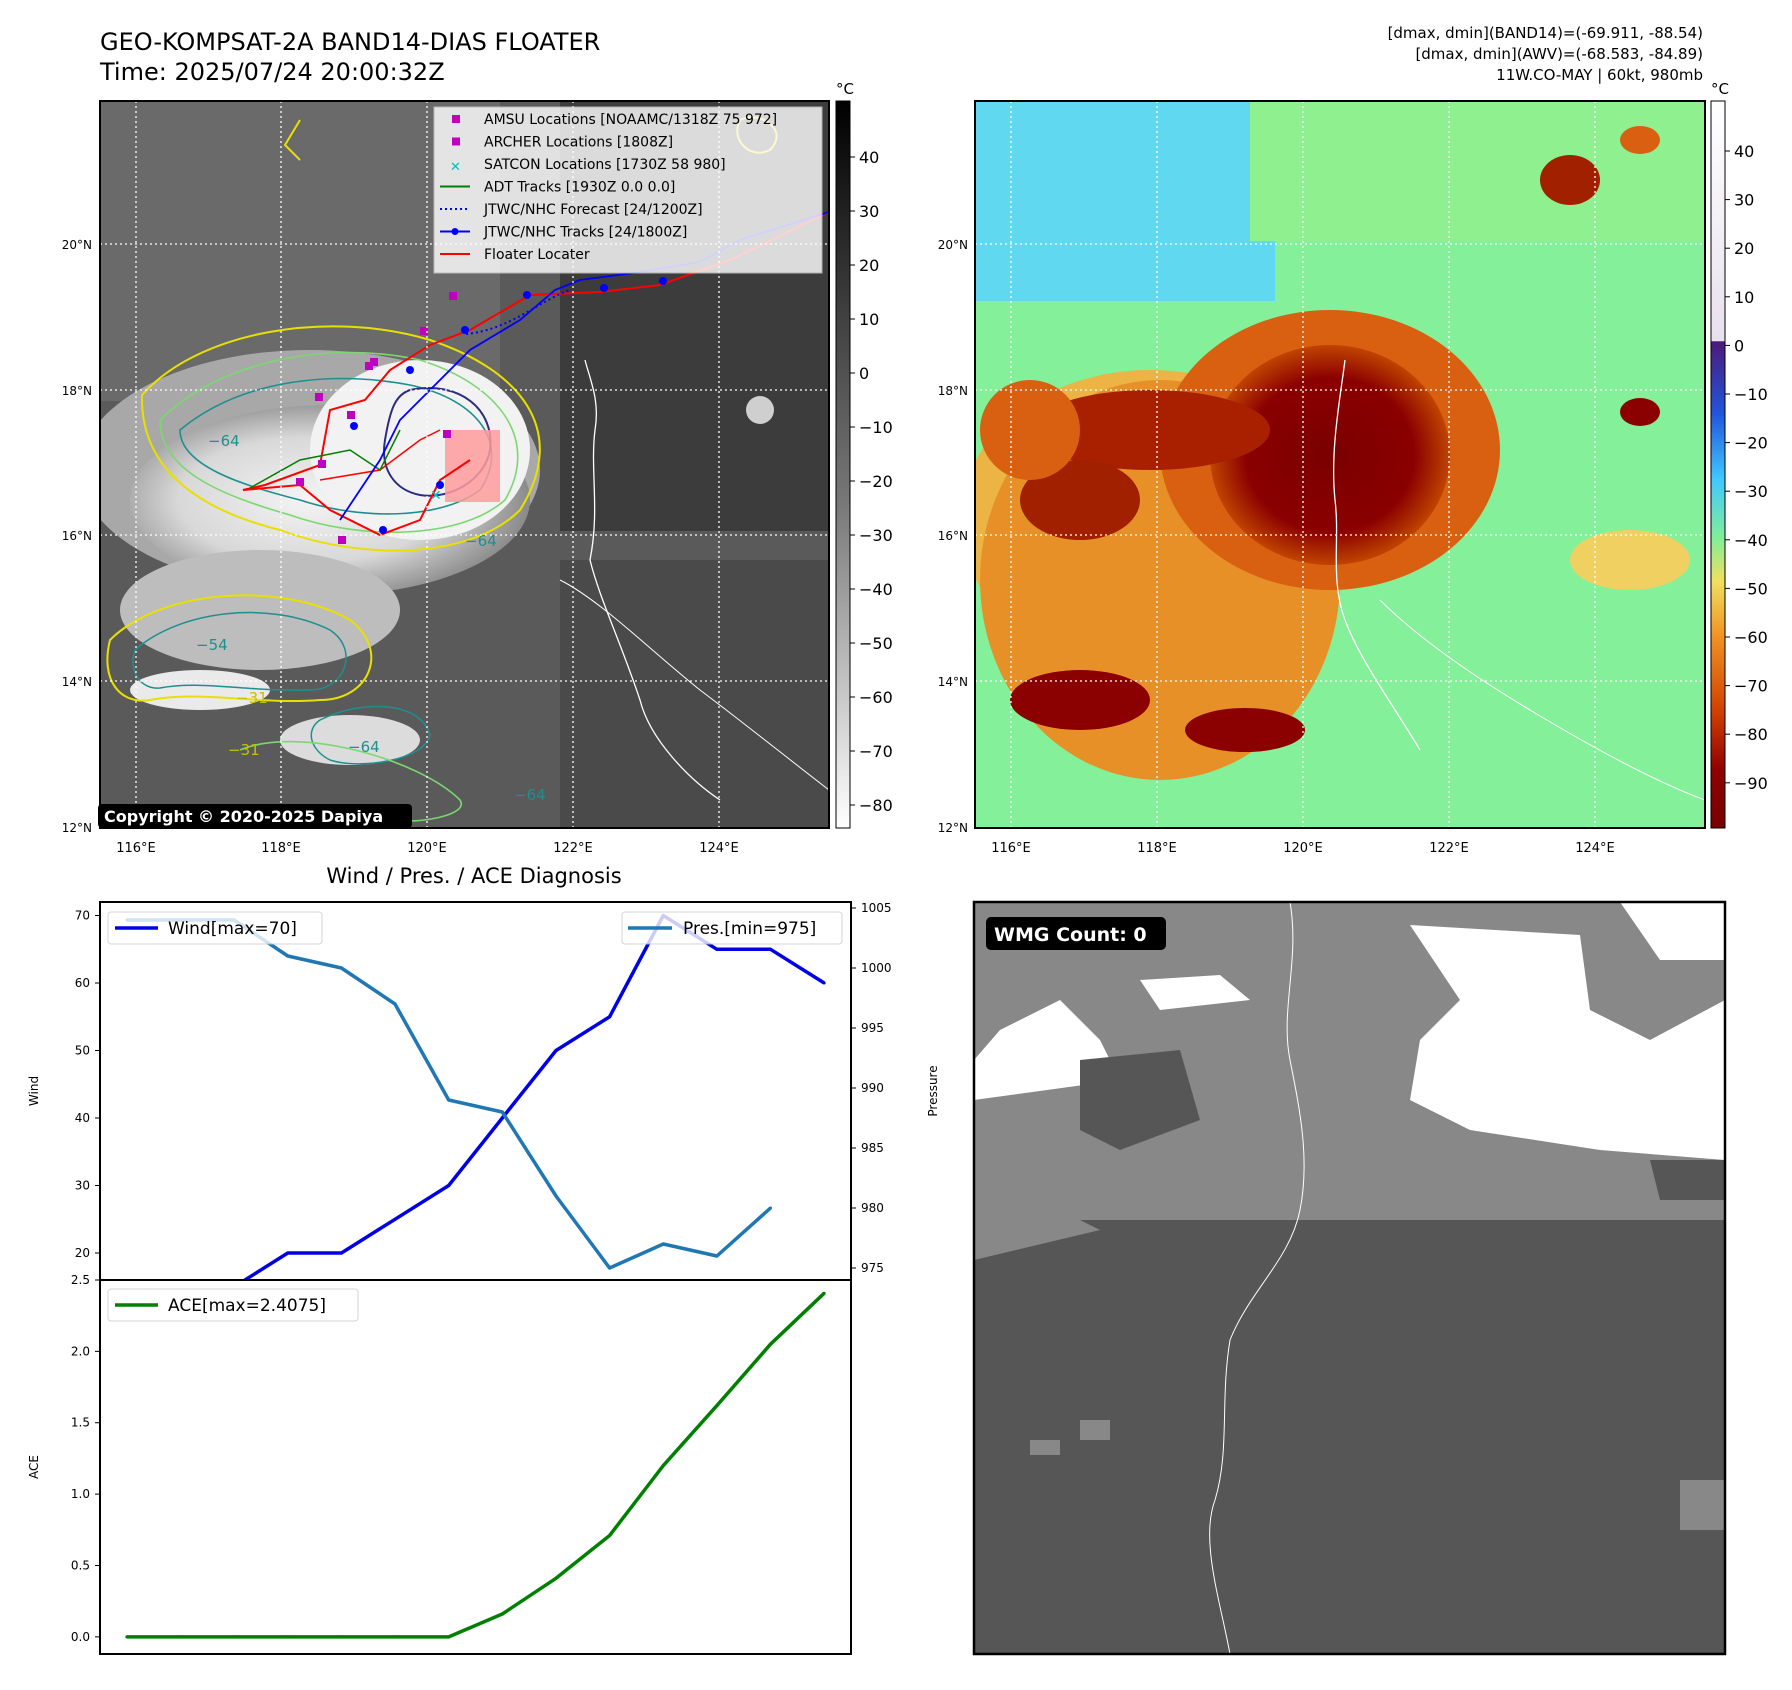  Describe the element at coordinates (82, 1253) in the screenshot. I see `y-tick-label: 20` at that location.